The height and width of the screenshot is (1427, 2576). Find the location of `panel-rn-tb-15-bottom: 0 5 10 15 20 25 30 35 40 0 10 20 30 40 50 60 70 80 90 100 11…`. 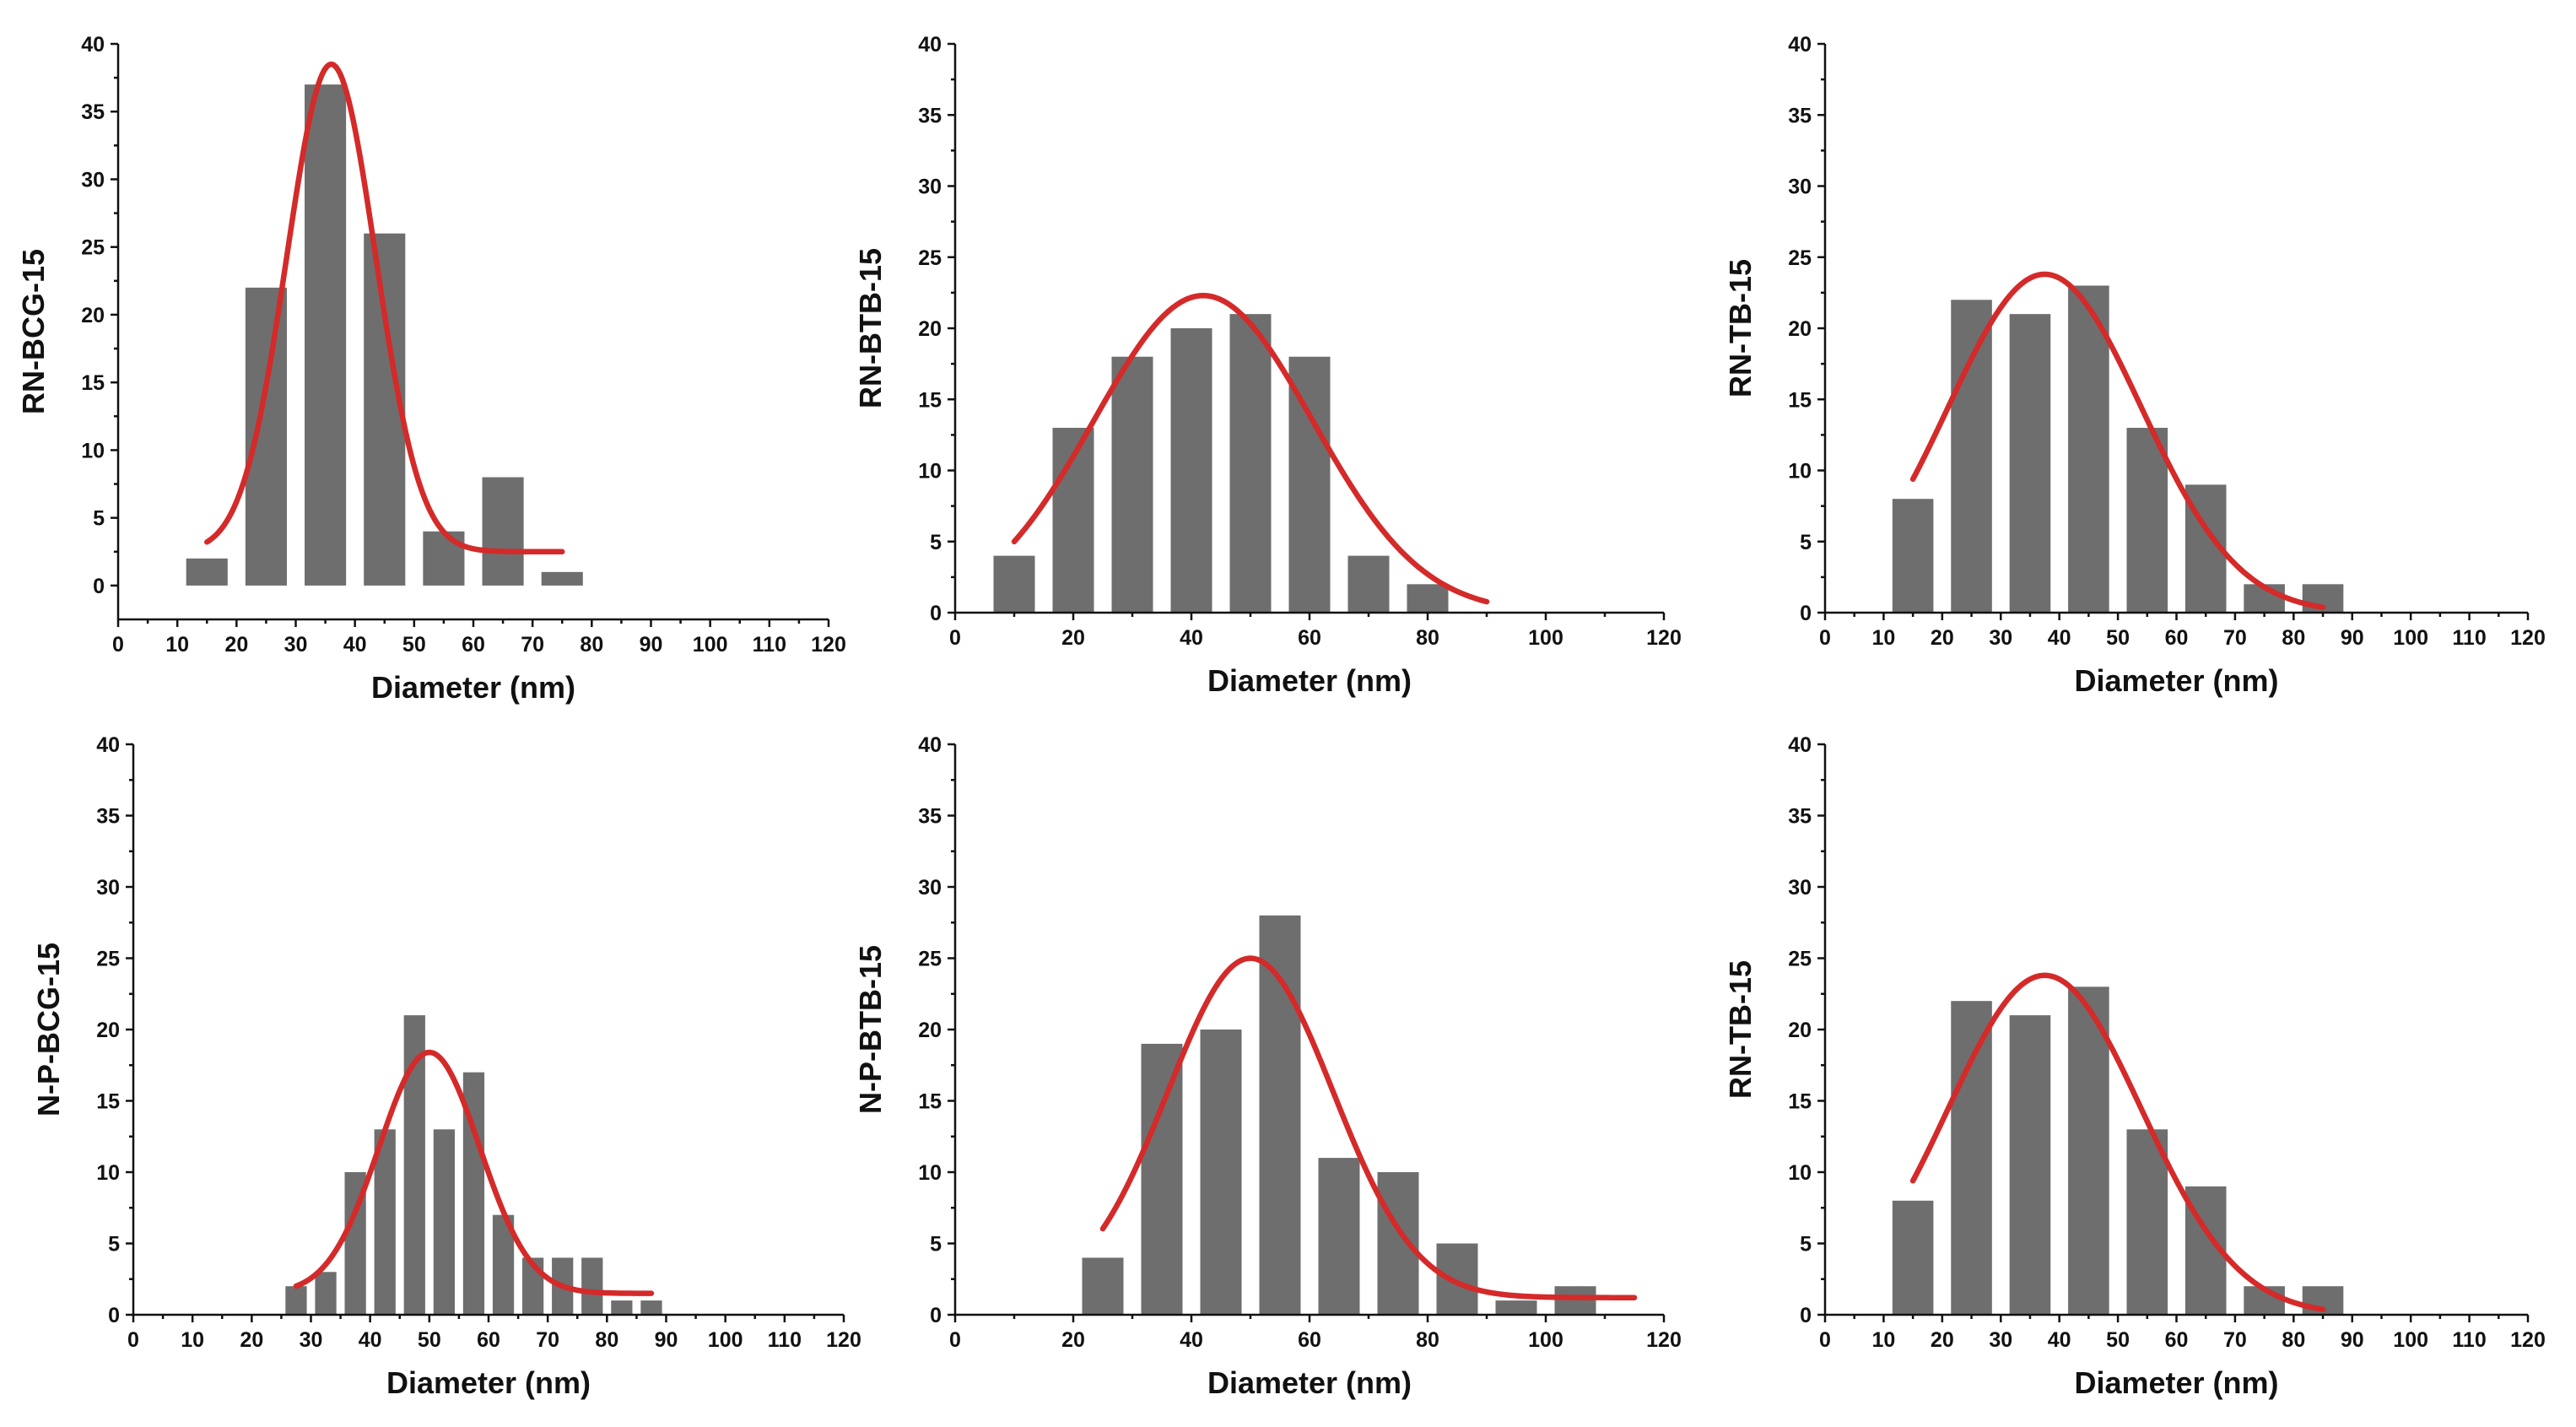

panel-rn-tb-15-bottom: 0 5 10 15 20 25 30 35 40 0 10 20 30 40 50 60 70 80 90 100 11… is located at coordinates (2134, 1067).